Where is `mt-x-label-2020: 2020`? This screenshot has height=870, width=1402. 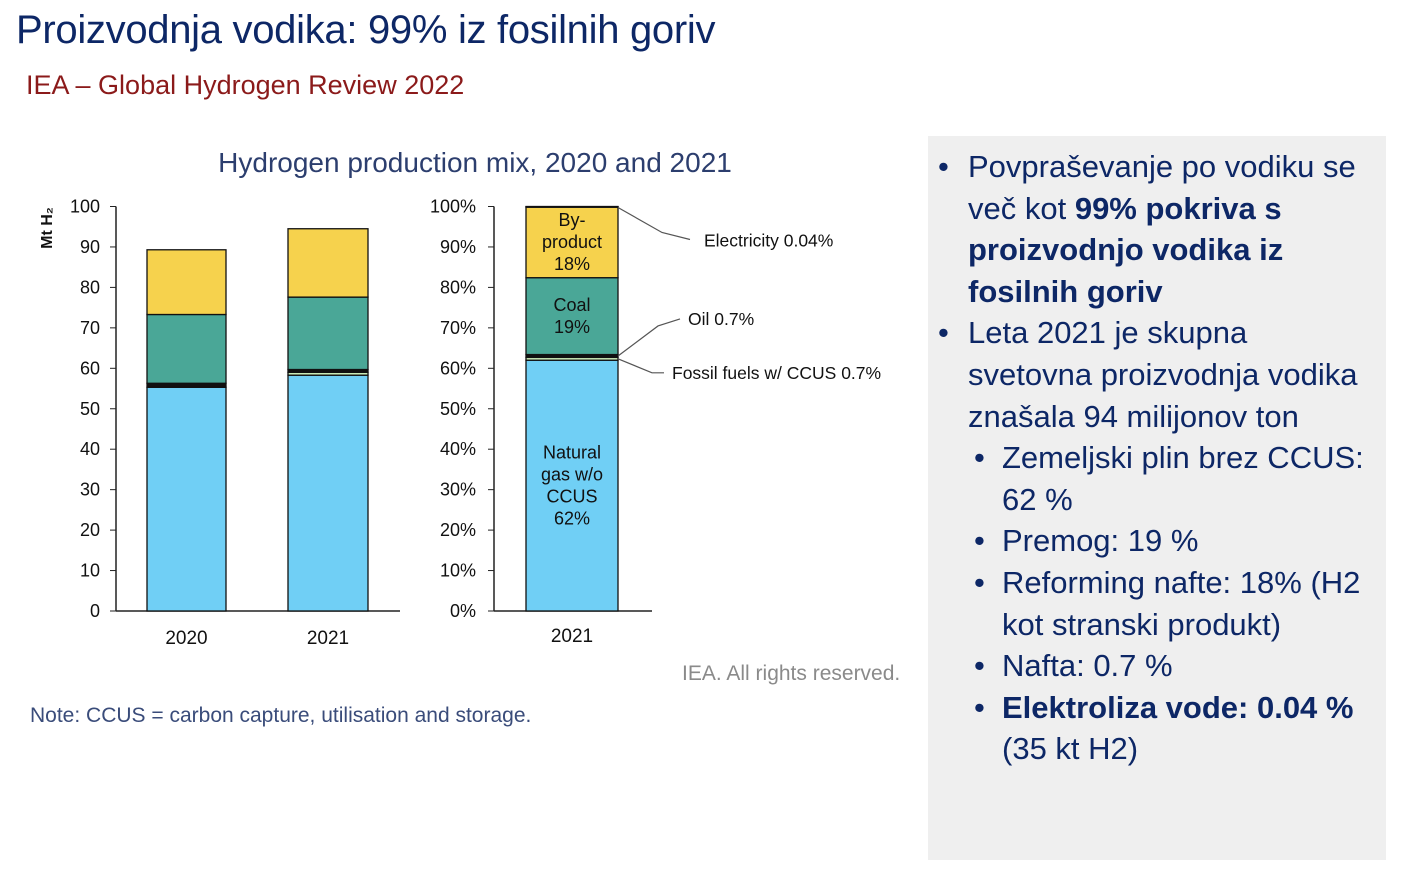 mt-x-label-2020: 2020 is located at coordinates (186, 638).